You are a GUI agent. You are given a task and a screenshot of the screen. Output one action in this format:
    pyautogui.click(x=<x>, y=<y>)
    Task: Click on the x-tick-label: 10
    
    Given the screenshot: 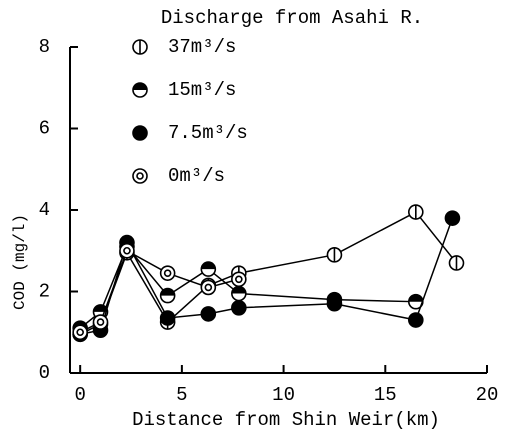 What is the action you would take?
    pyautogui.click(x=283, y=395)
    